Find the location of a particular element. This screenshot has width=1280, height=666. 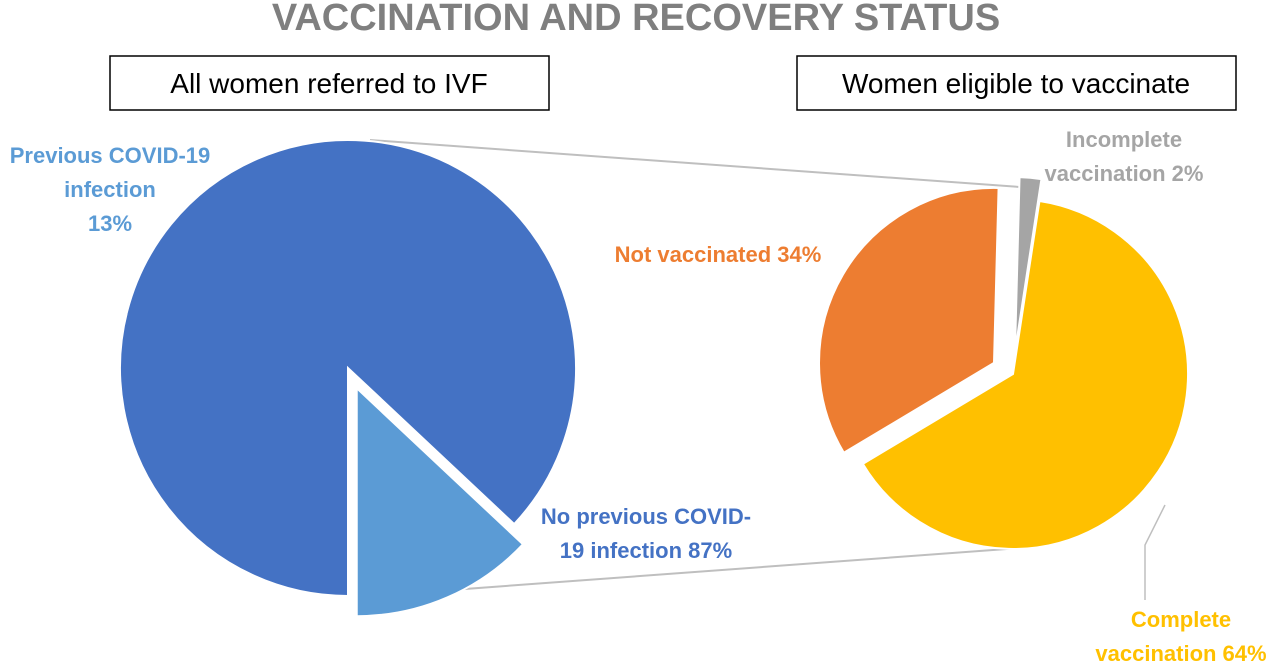

slice-label-line: Not vaccinated 34% is located at coordinates (718, 254).